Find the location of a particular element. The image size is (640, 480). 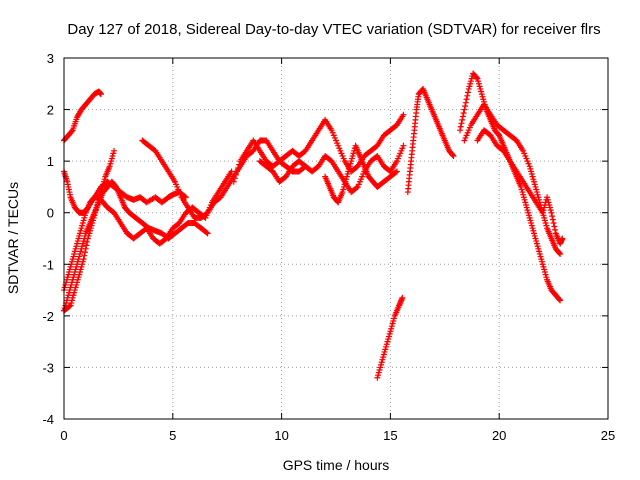

y-tick-label: -3 is located at coordinates (48, 367).